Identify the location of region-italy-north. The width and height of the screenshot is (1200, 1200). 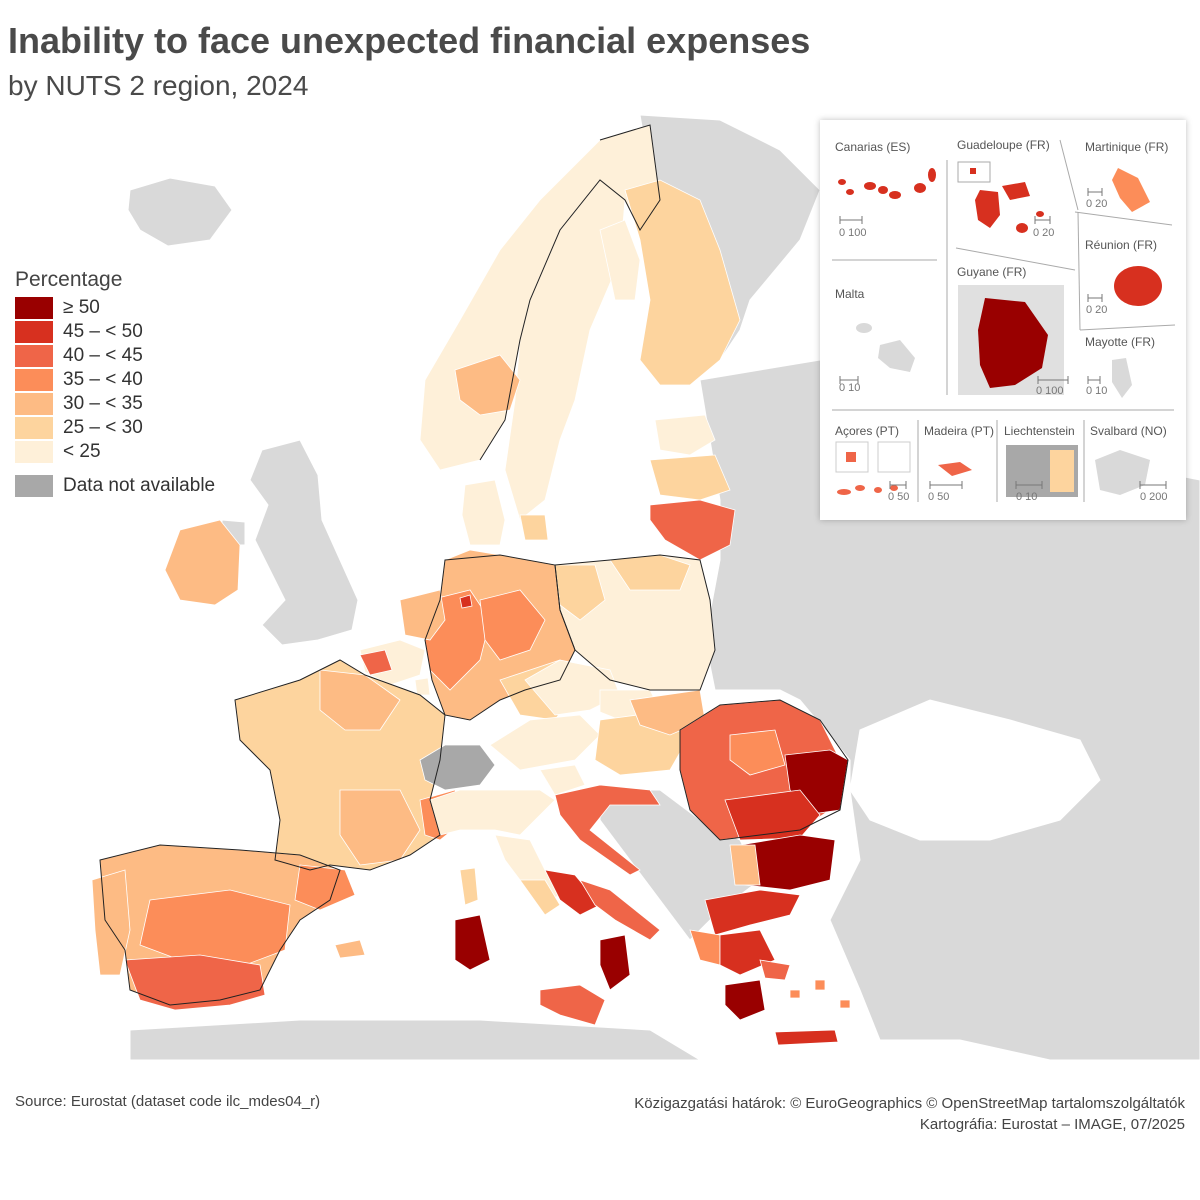
(492, 812).